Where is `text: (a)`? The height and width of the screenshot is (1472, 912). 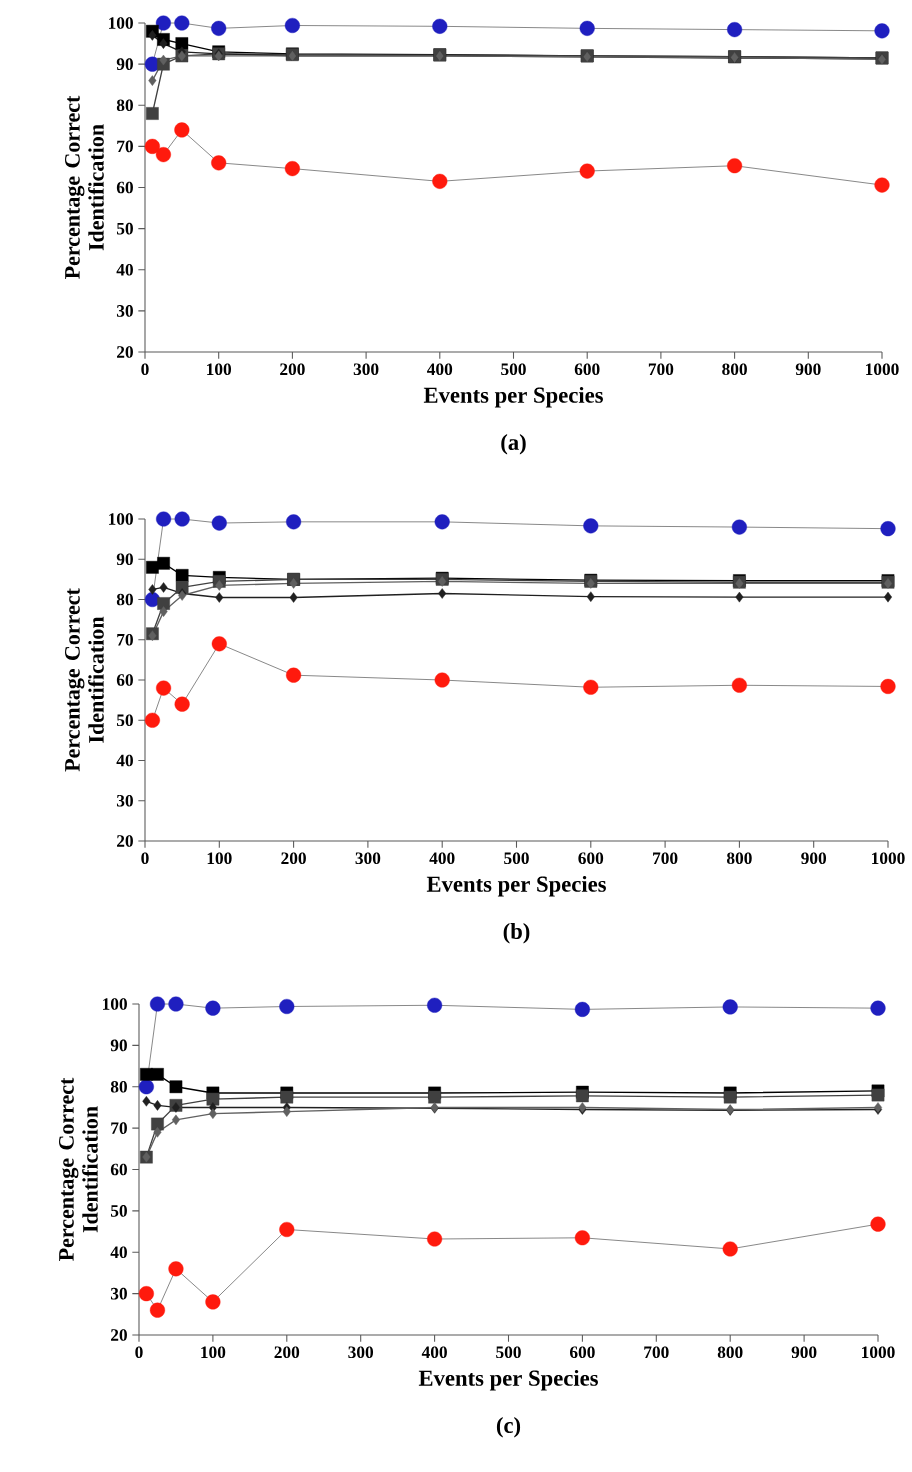
text: (a) is located at coordinates (513, 444).